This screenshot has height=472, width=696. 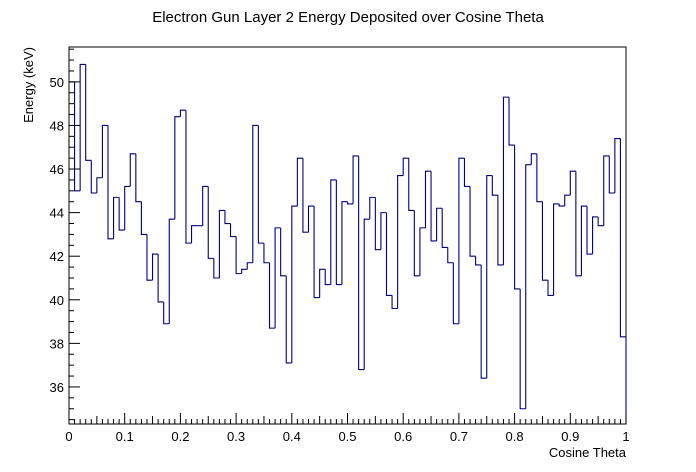 What do you see at coordinates (515, 436) in the screenshot?
I see `x-tick-label: 0.8` at bounding box center [515, 436].